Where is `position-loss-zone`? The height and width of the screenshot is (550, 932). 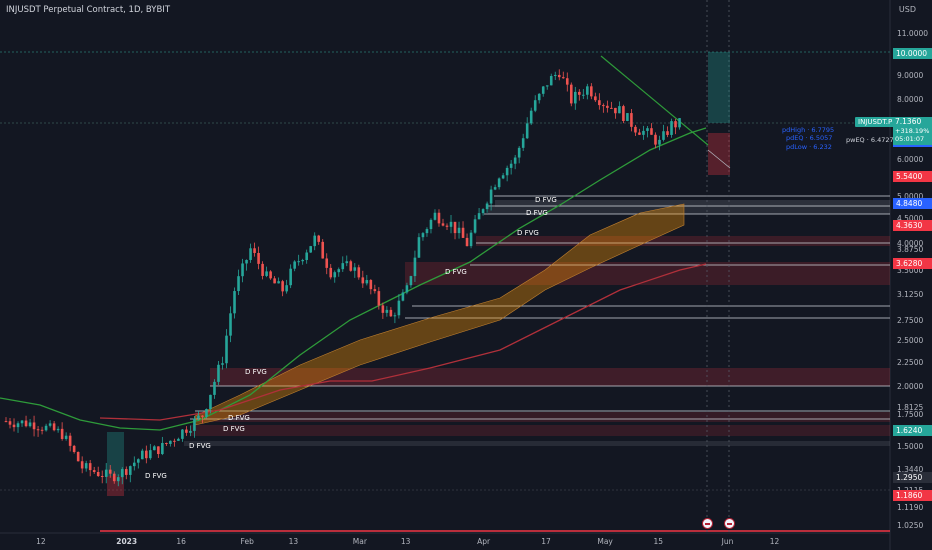 position-loss-zone is located at coordinates (719, 154).